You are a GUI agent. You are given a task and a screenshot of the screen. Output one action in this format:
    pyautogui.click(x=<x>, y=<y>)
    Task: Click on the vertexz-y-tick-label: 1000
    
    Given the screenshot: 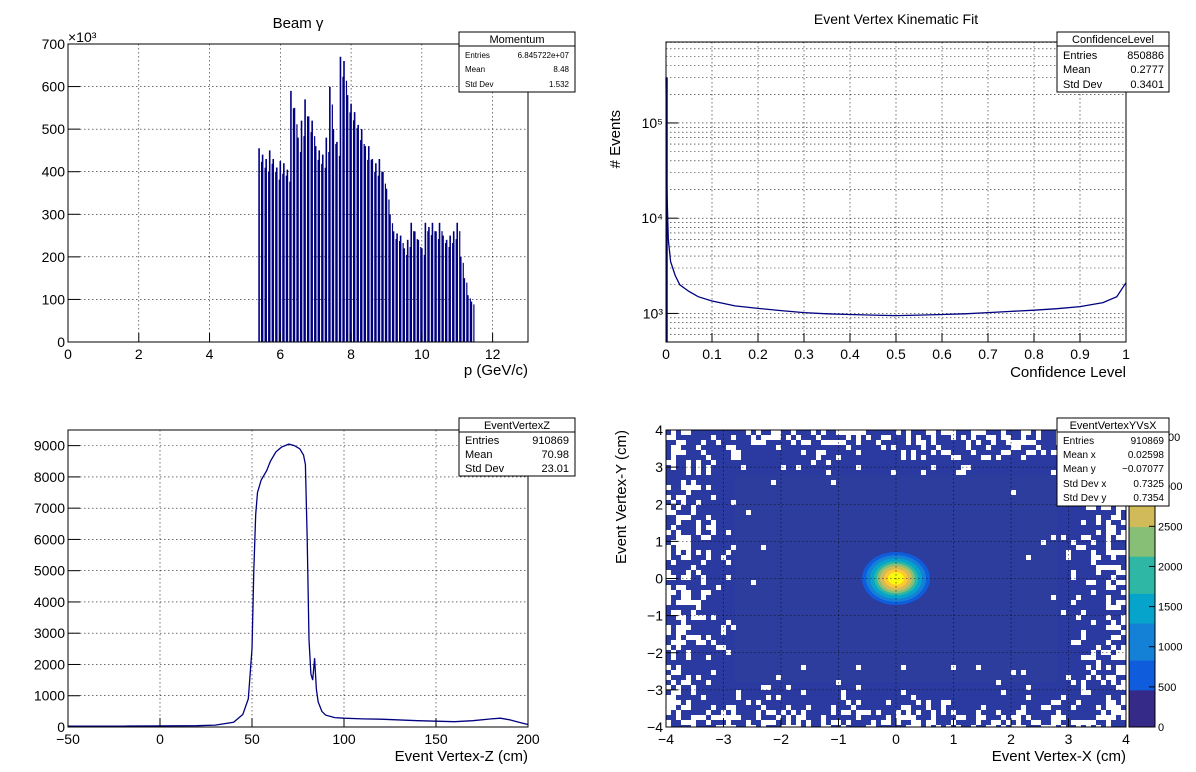 What is the action you would take?
    pyautogui.click(x=49, y=696)
    